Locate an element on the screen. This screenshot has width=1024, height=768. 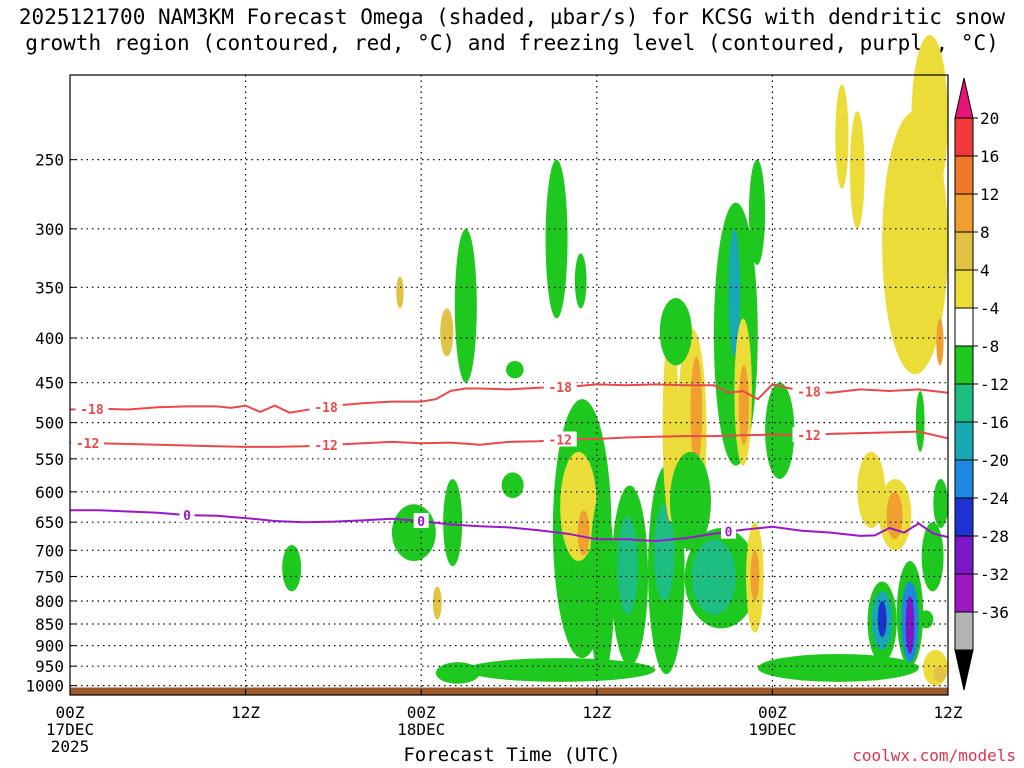
y-tick-label-900: 900 is located at coordinates (49, 646).